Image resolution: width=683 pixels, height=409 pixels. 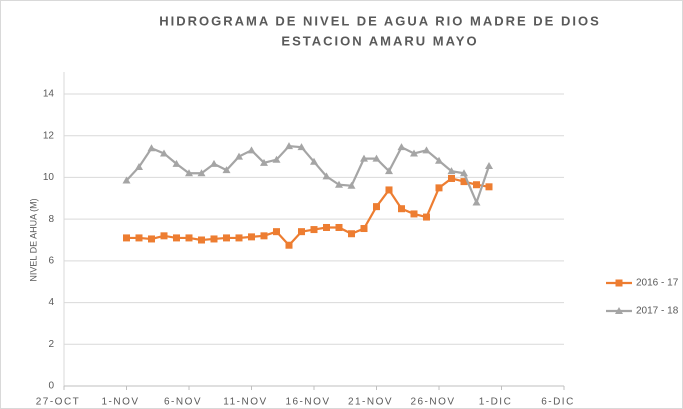 I want to click on y-tick-label: 6, so click(x=51, y=260).